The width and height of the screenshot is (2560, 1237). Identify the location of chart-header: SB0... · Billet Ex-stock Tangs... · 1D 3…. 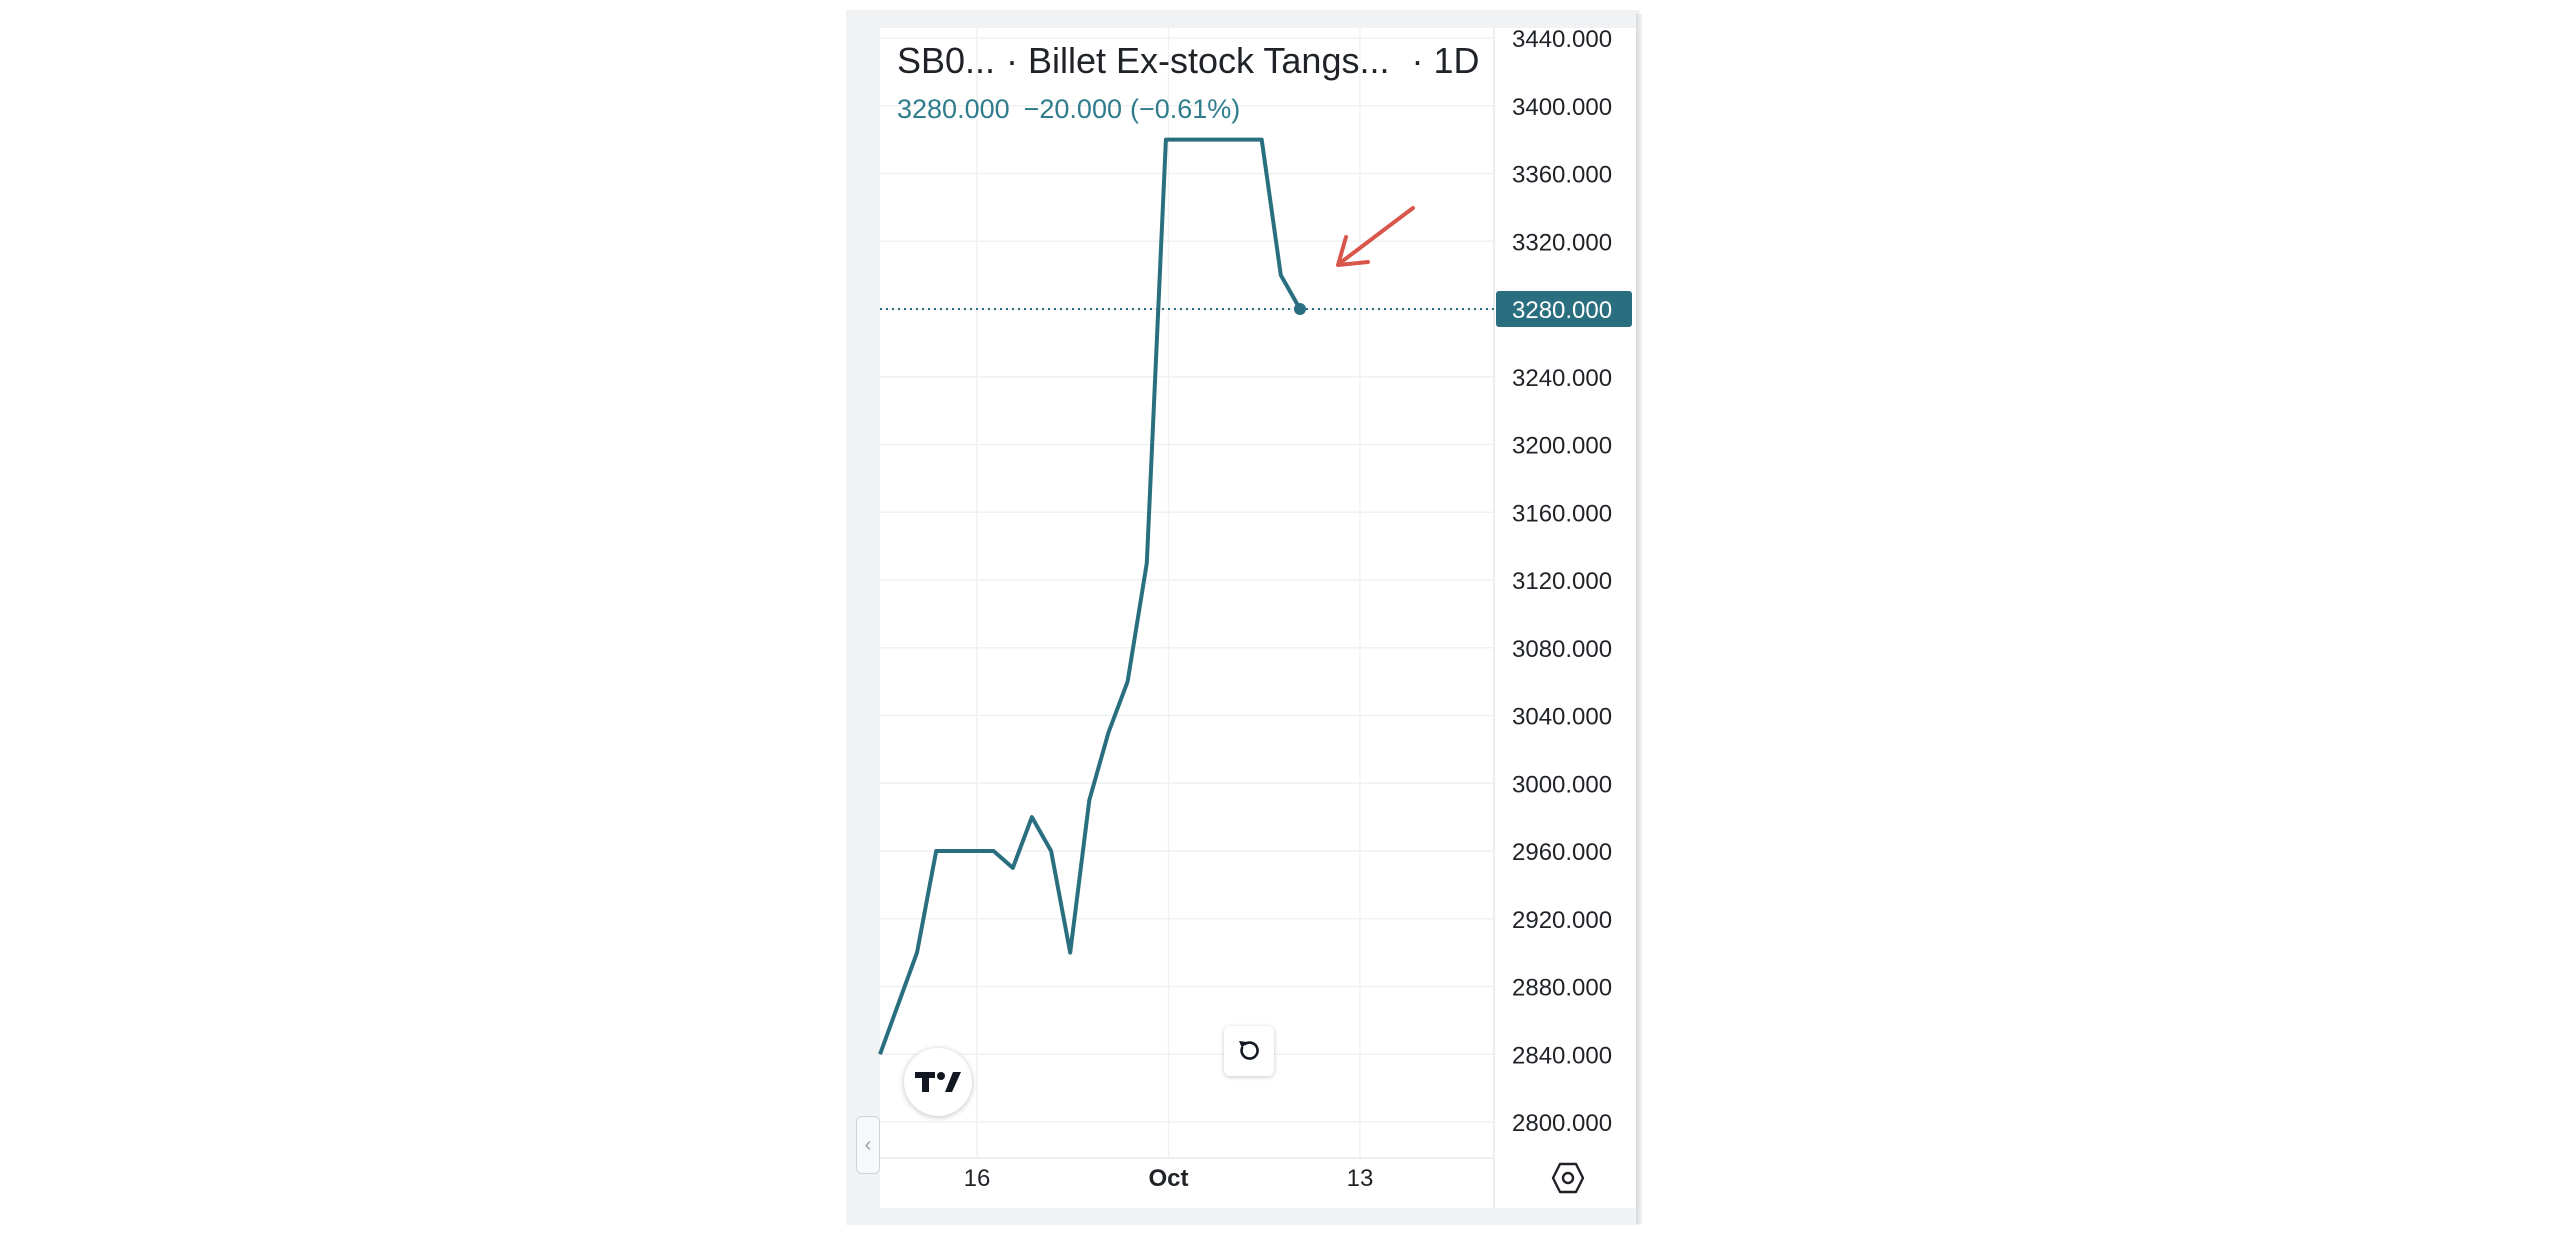
(1728, 82).